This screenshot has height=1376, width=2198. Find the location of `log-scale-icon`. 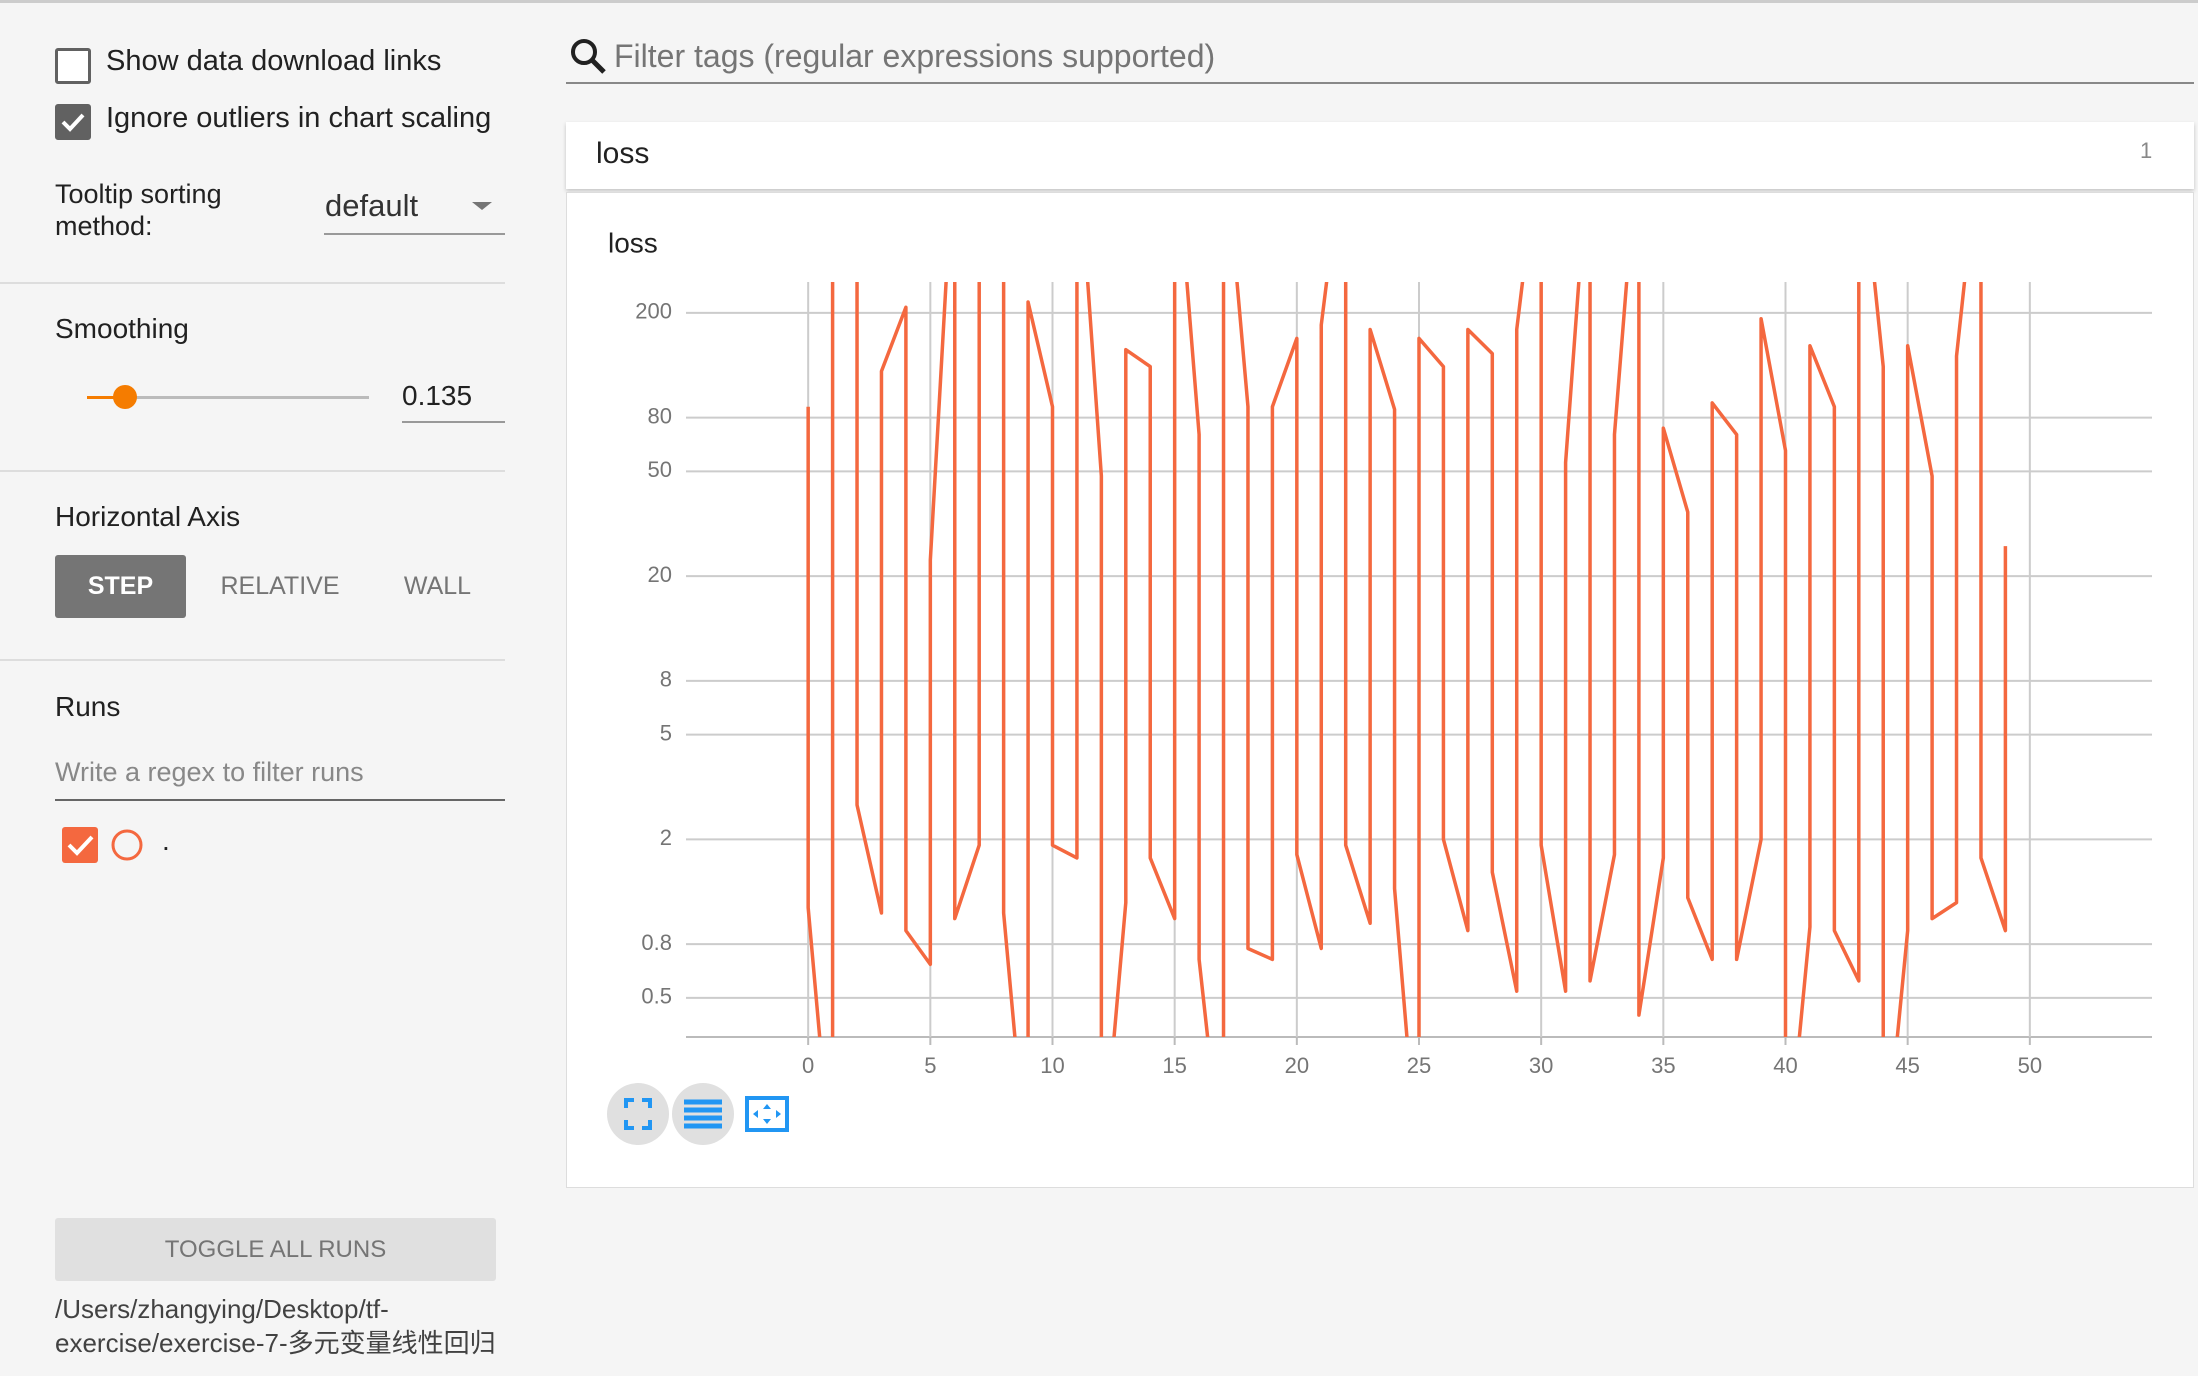

log-scale-icon is located at coordinates (703, 1114).